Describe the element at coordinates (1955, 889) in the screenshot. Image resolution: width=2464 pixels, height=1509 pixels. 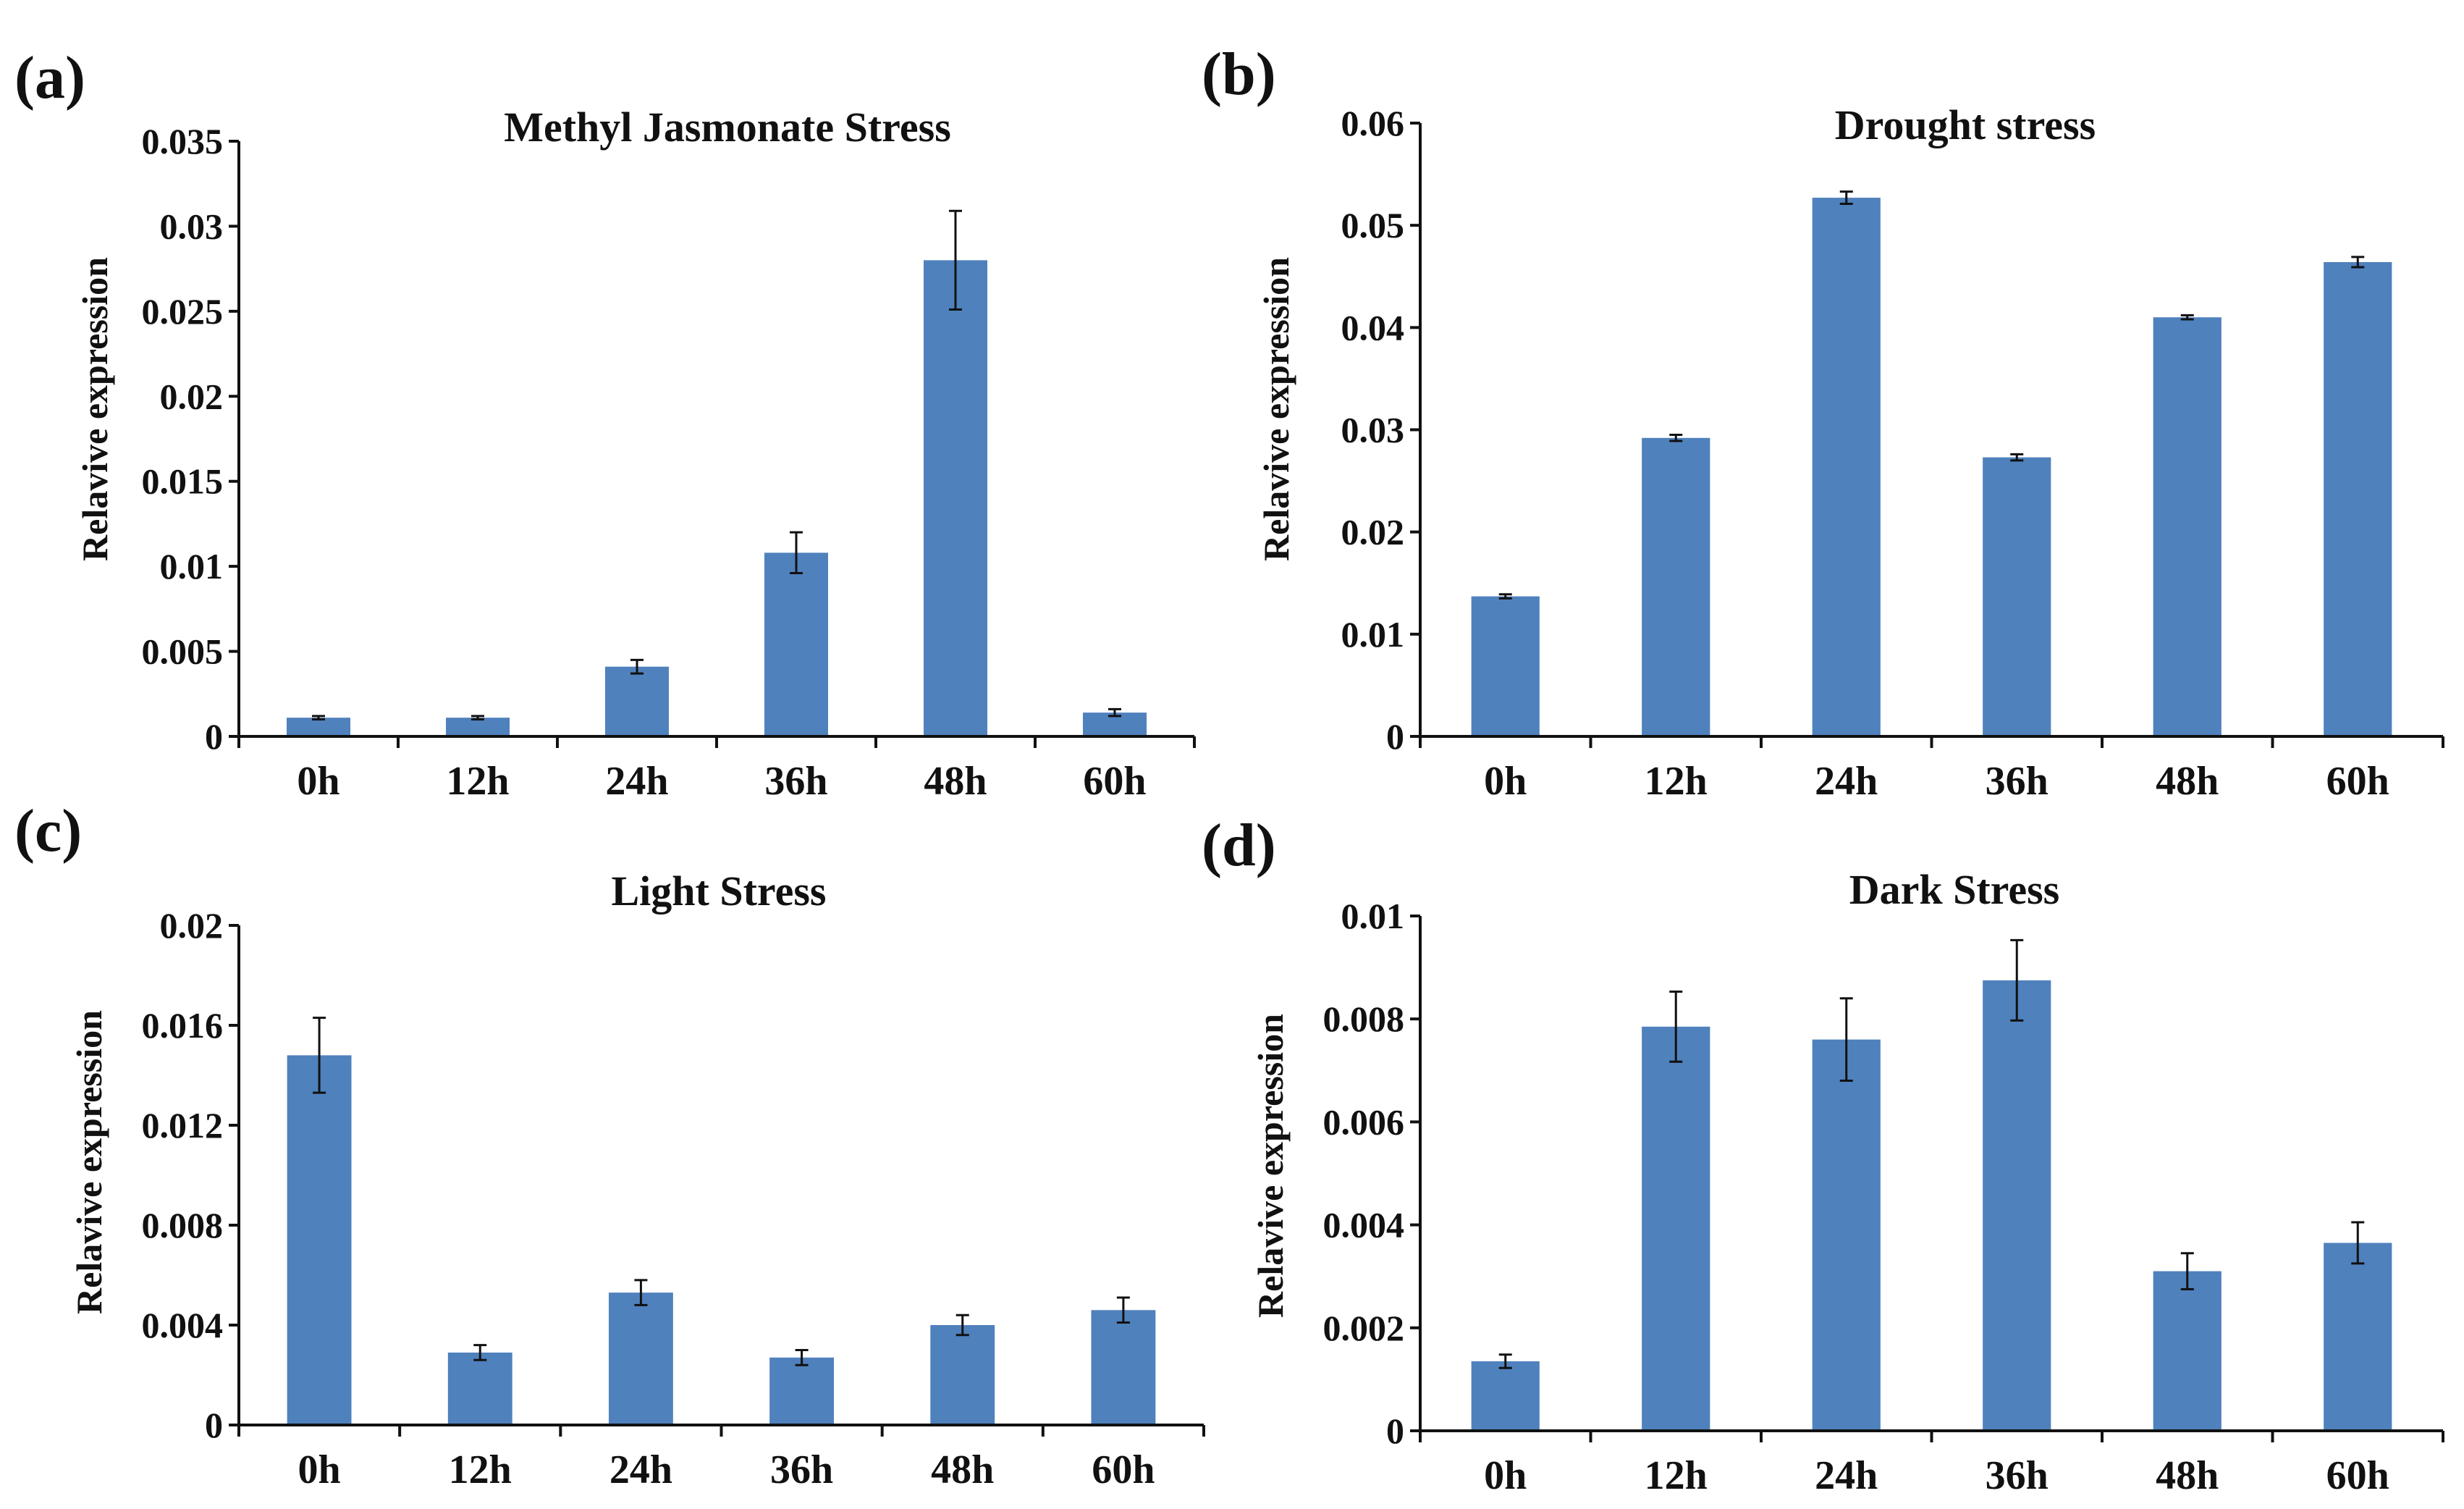
I see `chart-title: Dark Stress` at that location.